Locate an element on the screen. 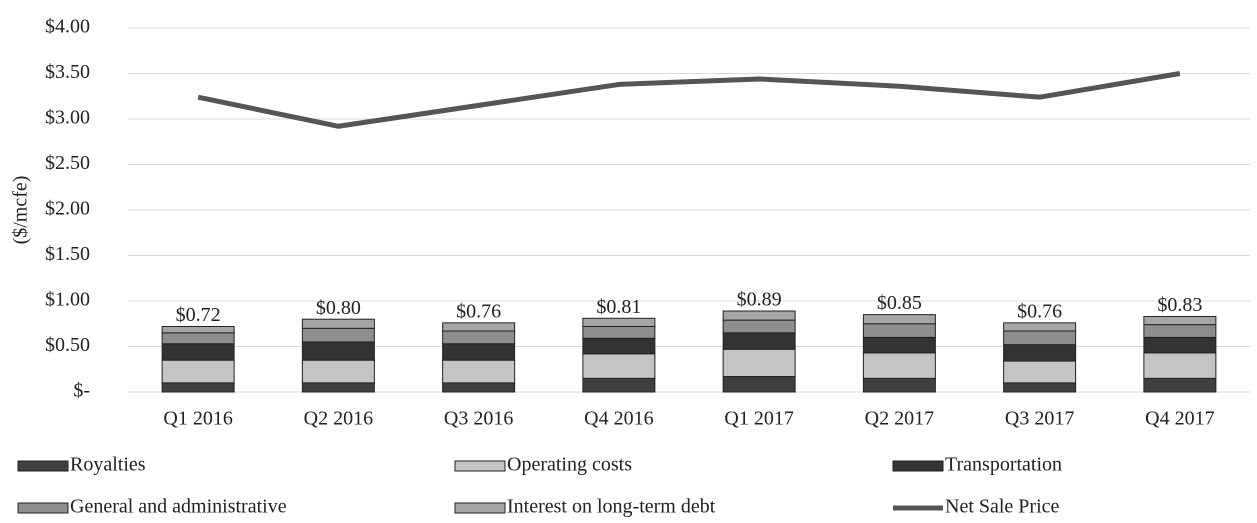 This screenshot has width=1257, height=523. y-tick-label: $2.50 is located at coordinates (67, 163).